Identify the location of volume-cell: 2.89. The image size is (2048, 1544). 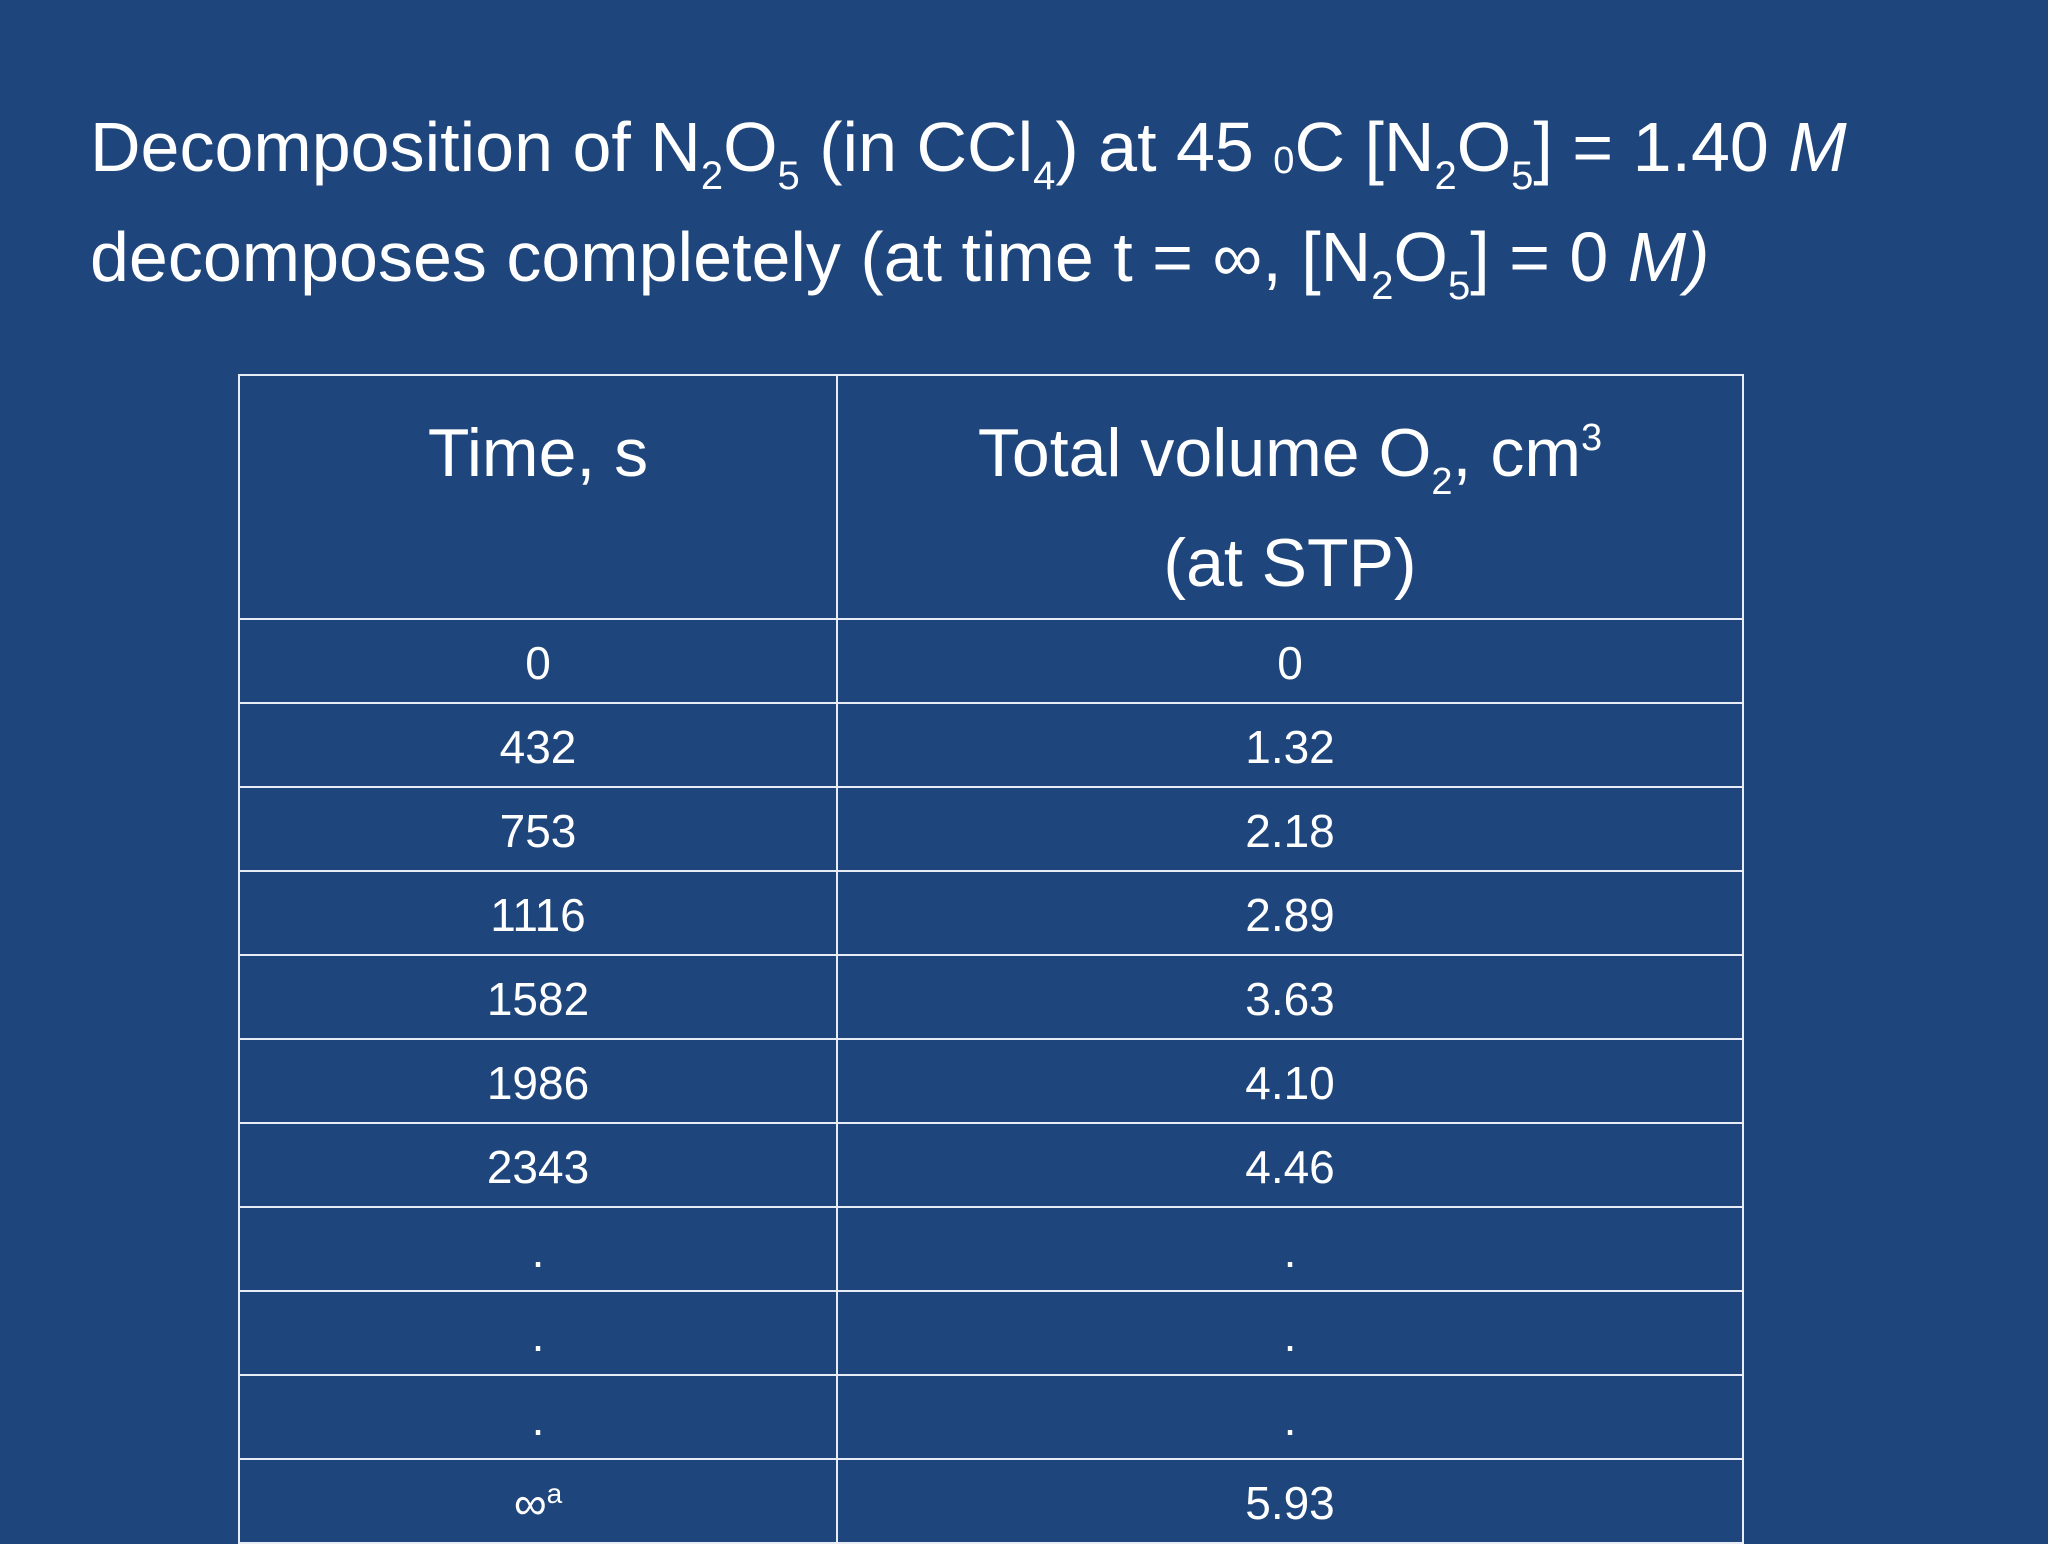
(1290, 913).